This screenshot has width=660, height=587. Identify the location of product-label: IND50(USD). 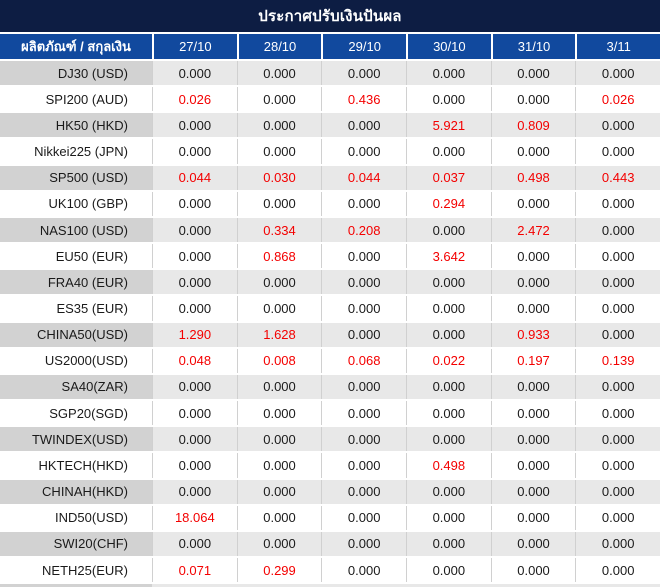
(76, 517).